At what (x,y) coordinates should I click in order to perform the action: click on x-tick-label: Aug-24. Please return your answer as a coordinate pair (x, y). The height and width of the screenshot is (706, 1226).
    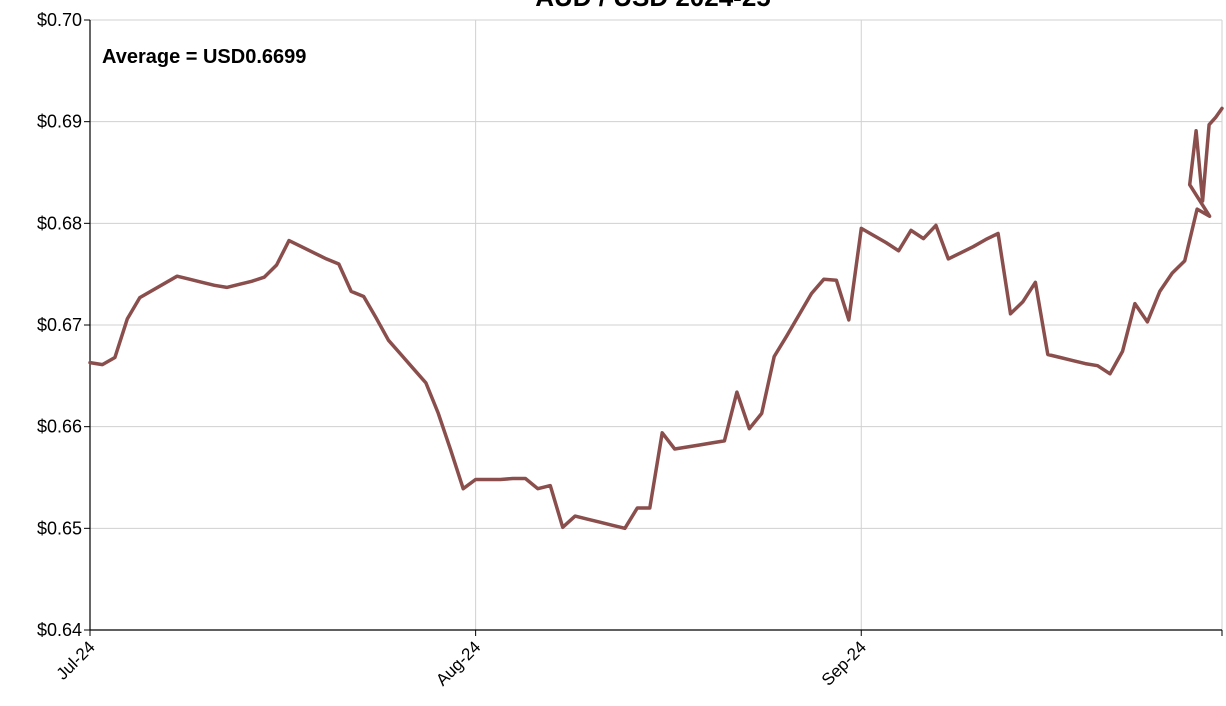
    Looking at the image, I should click on (458, 663).